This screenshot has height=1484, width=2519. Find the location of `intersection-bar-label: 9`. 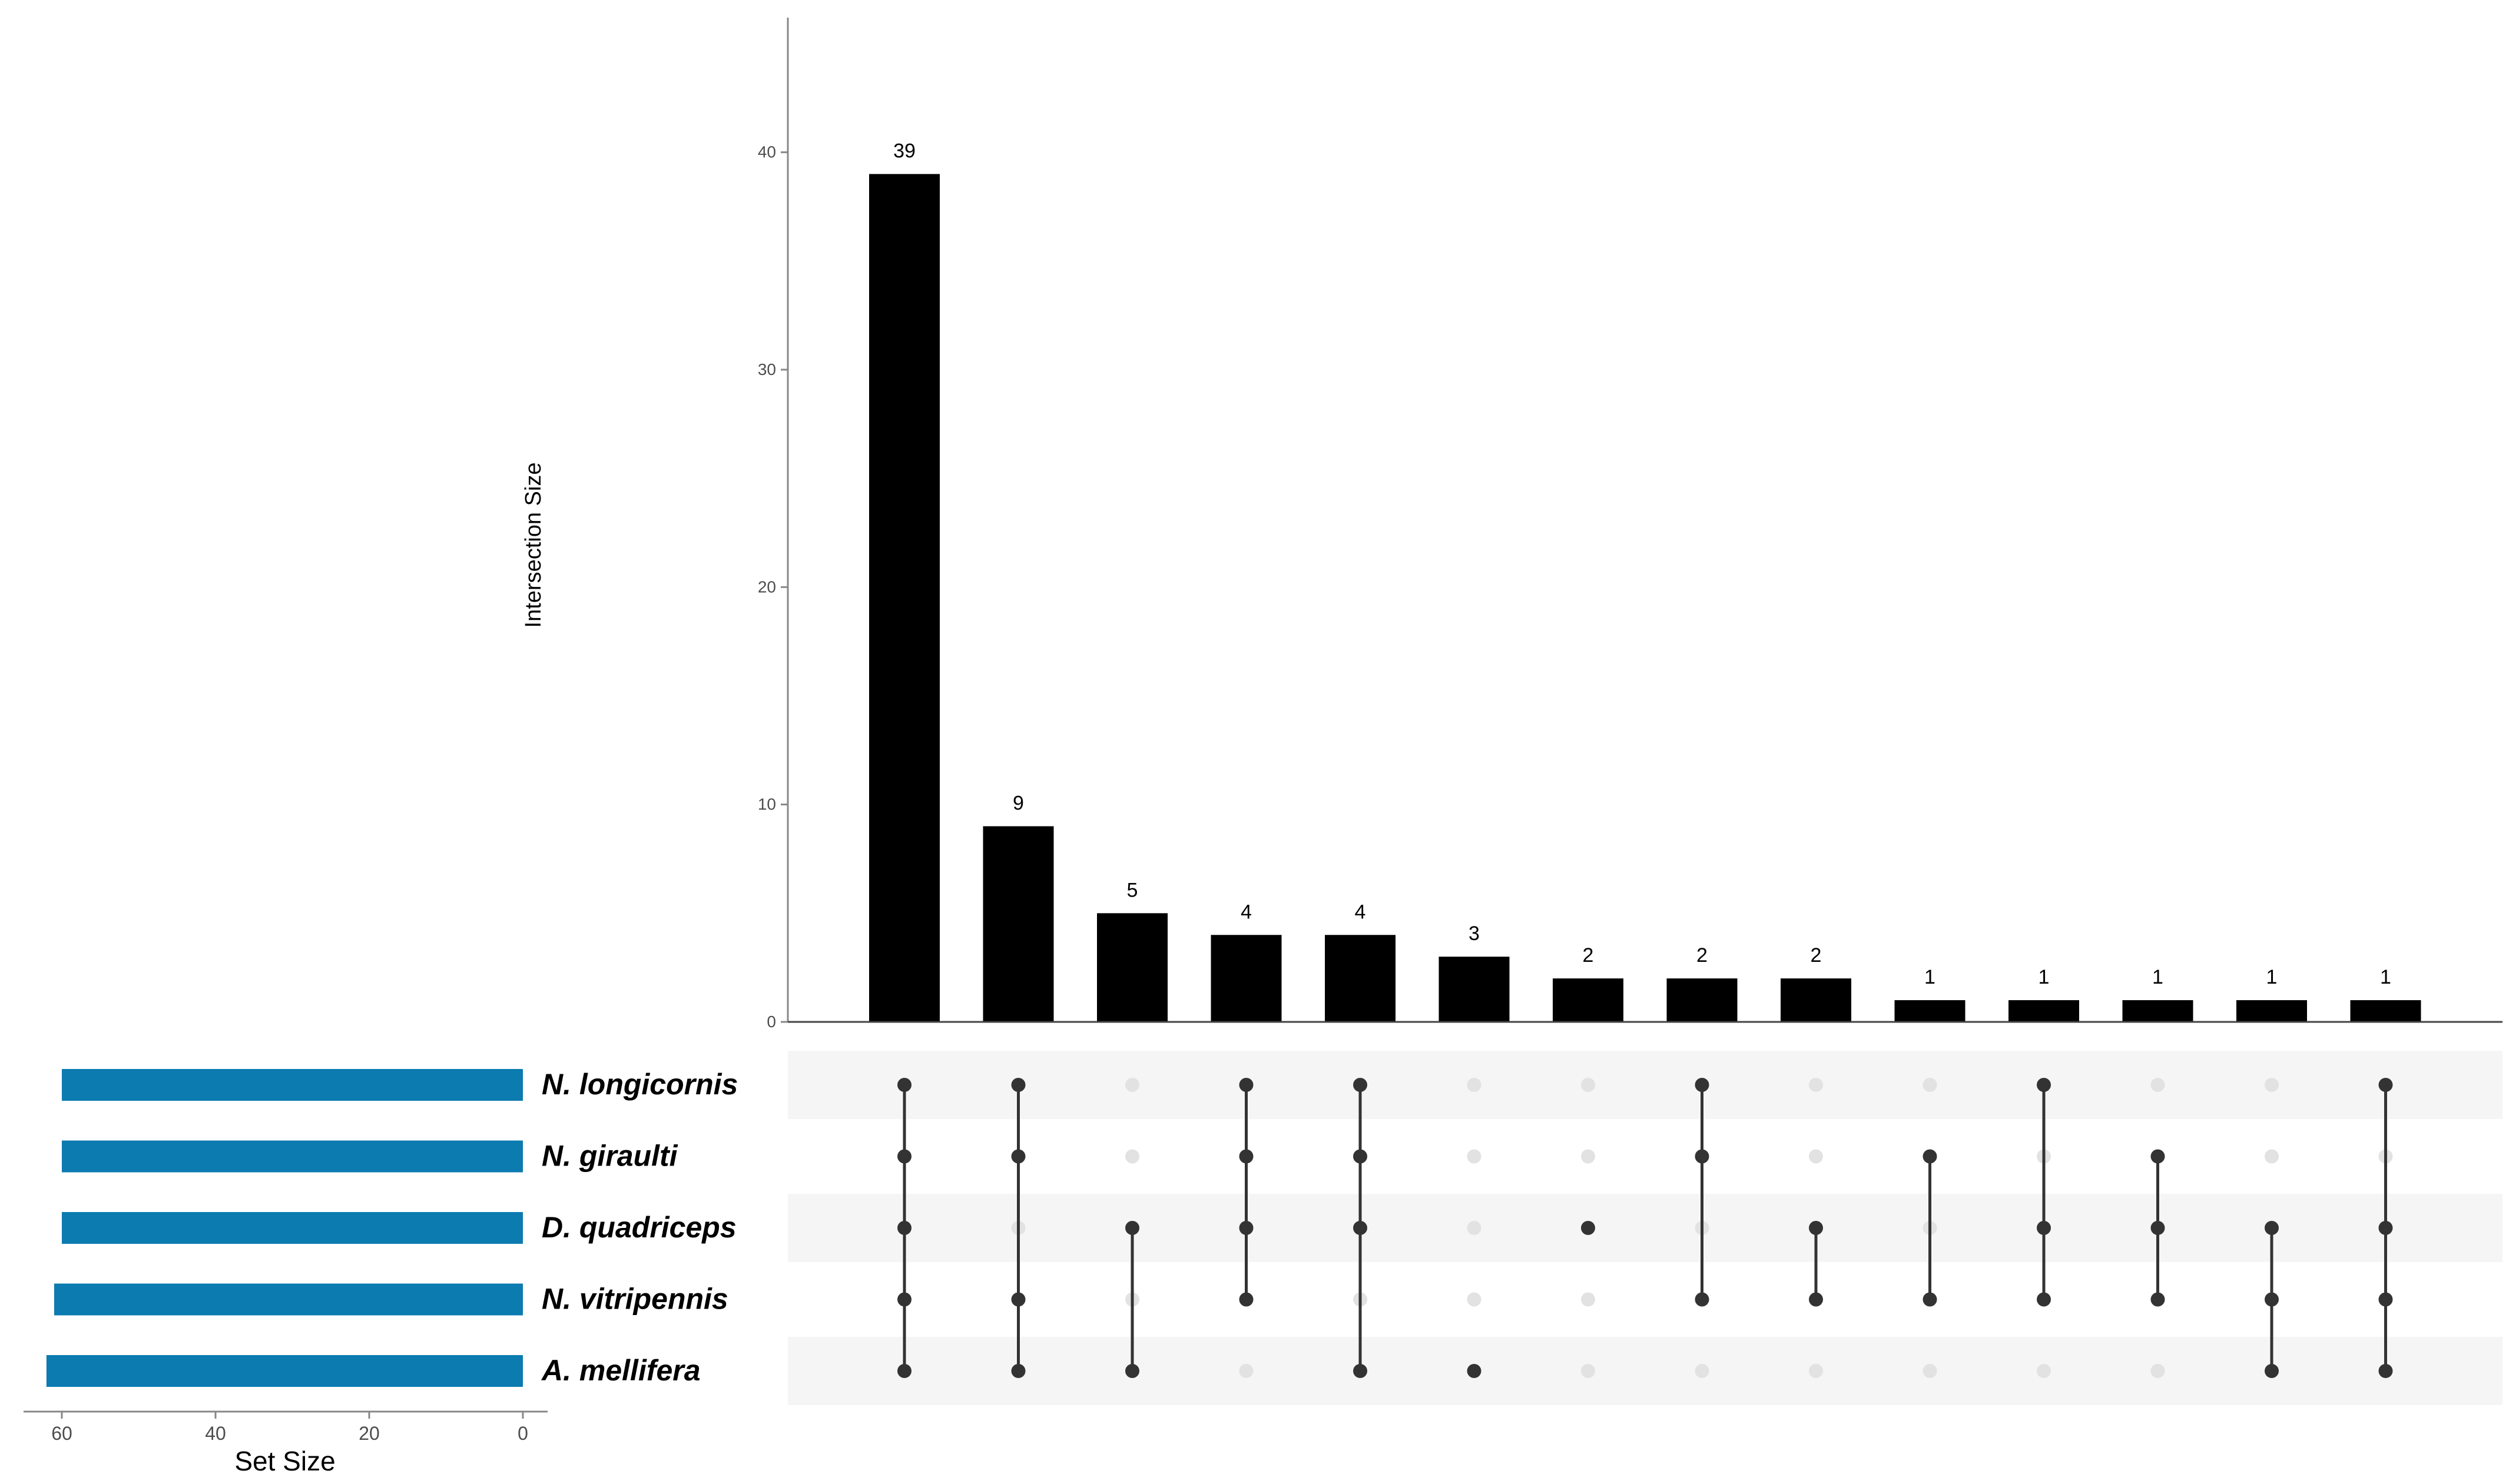

intersection-bar-label: 9 is located at coordinates (1018, 804).